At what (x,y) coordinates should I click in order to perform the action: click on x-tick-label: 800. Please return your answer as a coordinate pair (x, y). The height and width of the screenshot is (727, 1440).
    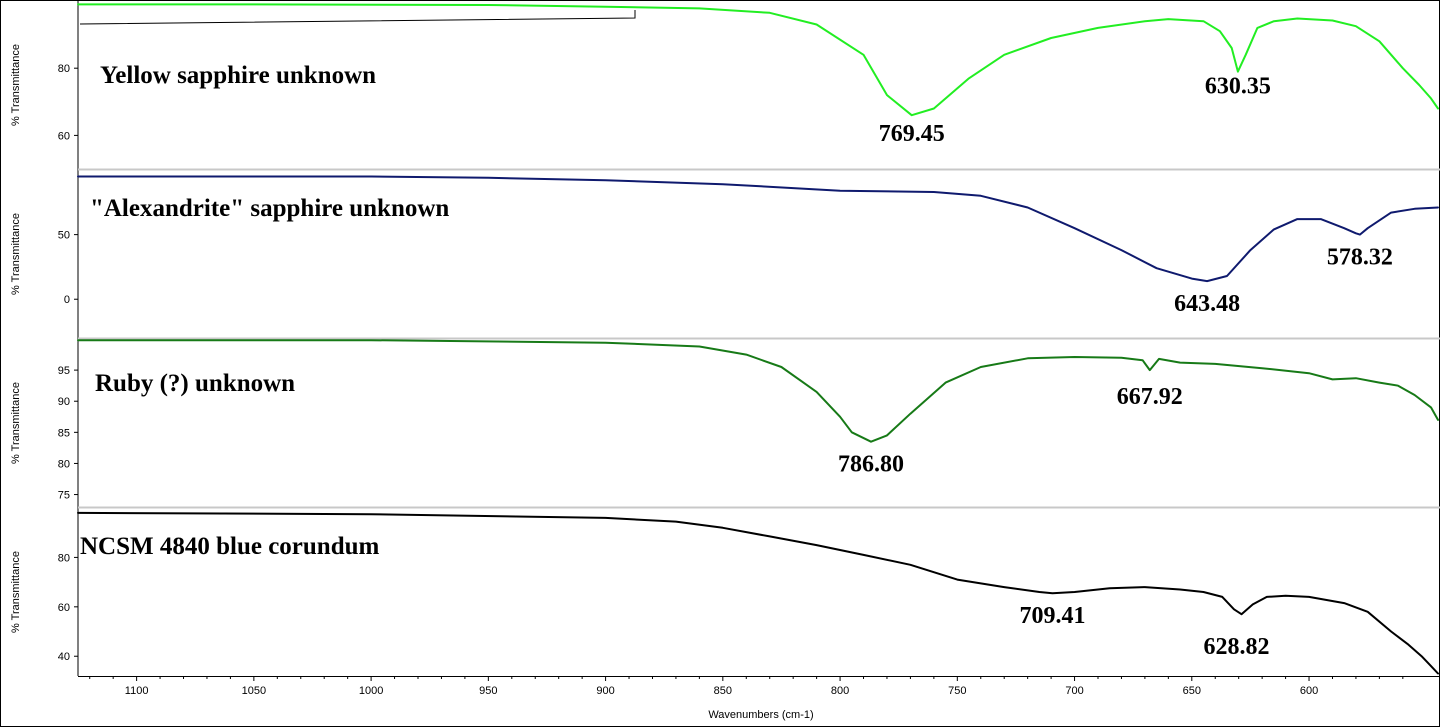
    Looking at the image, I should click on (840, 691).